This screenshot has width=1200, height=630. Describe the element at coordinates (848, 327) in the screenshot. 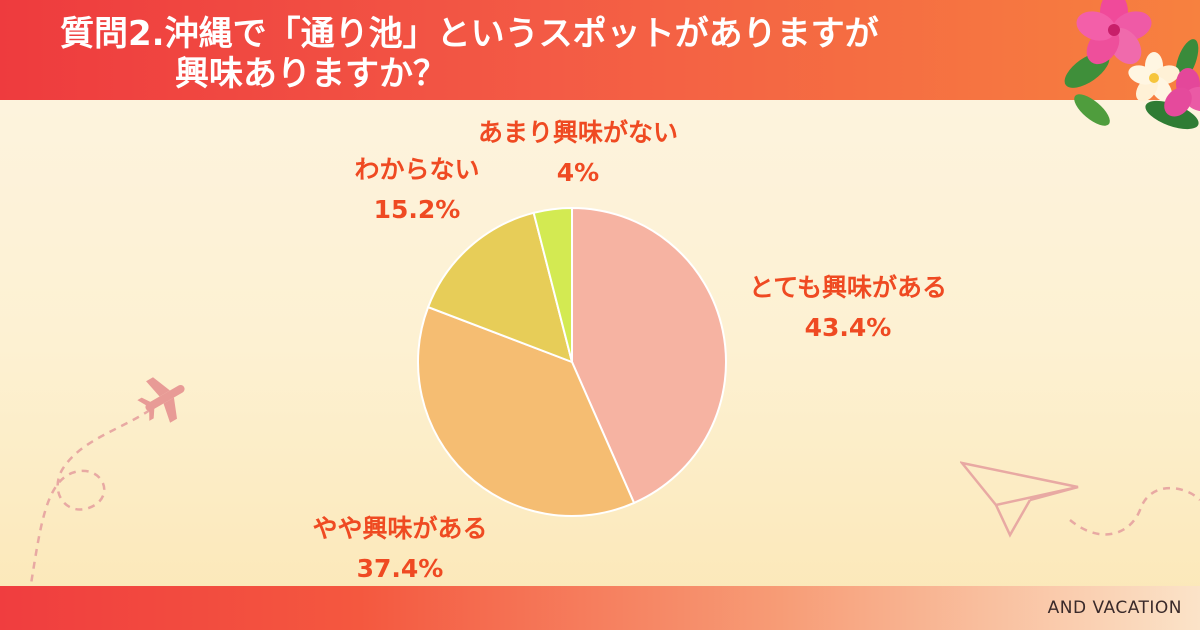

I see `slice-value-label: 43.4%` at that location.